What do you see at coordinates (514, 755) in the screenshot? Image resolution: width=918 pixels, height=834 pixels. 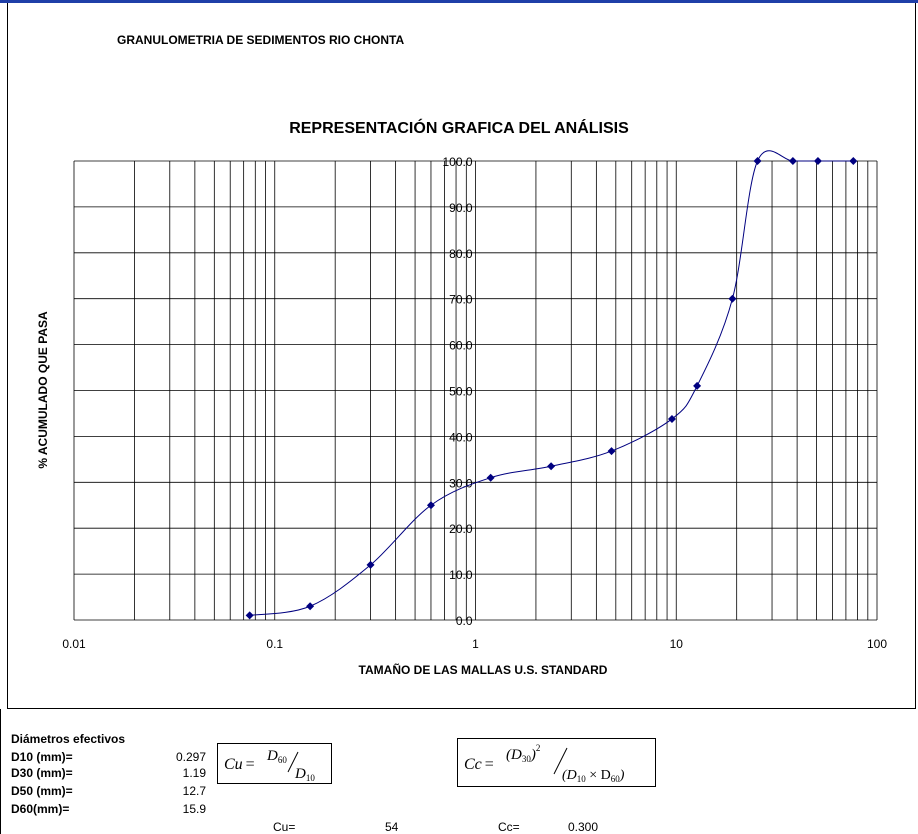 I see `cc-formula-num: (D` at bounding box center [514, 755].